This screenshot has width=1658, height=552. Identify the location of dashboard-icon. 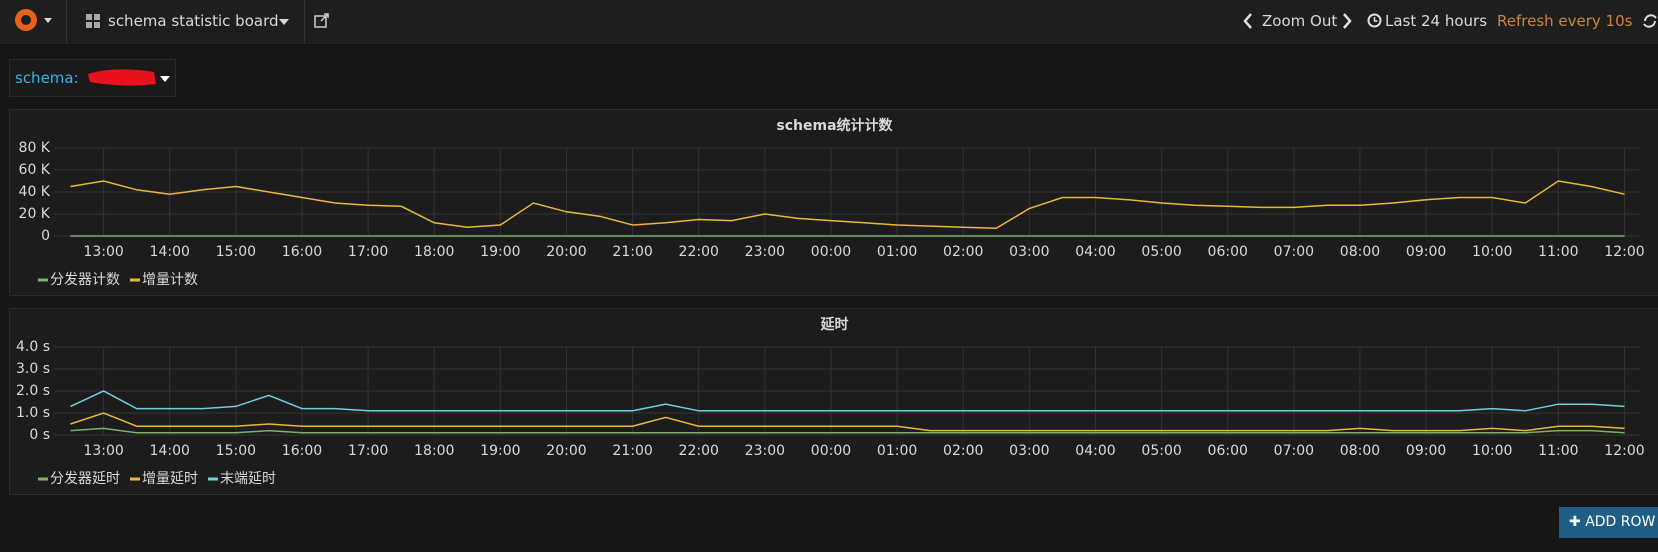
(93, 21).